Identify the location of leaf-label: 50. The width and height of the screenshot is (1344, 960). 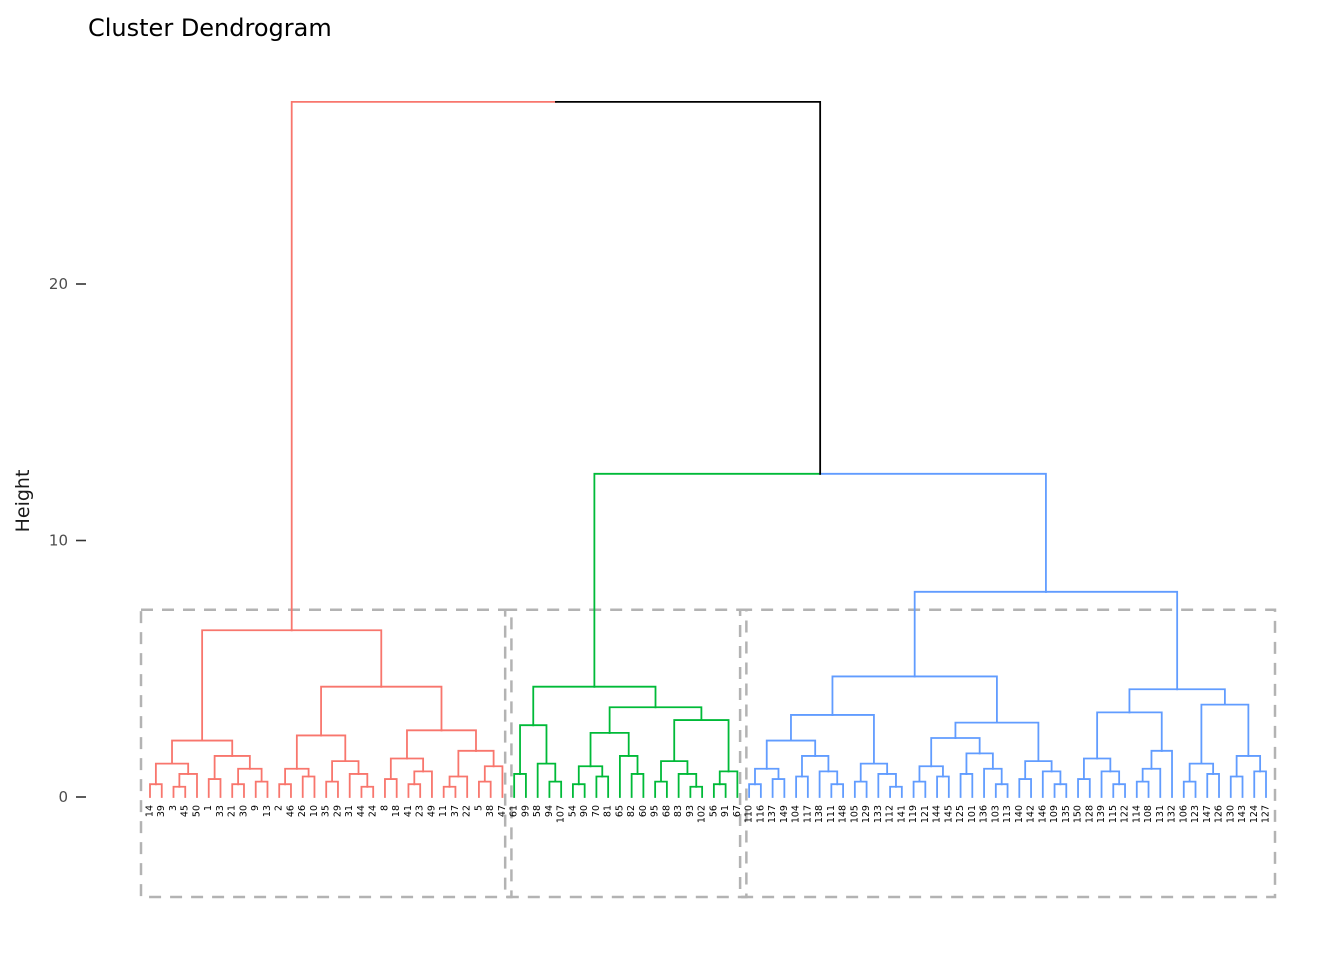
(196, 811).